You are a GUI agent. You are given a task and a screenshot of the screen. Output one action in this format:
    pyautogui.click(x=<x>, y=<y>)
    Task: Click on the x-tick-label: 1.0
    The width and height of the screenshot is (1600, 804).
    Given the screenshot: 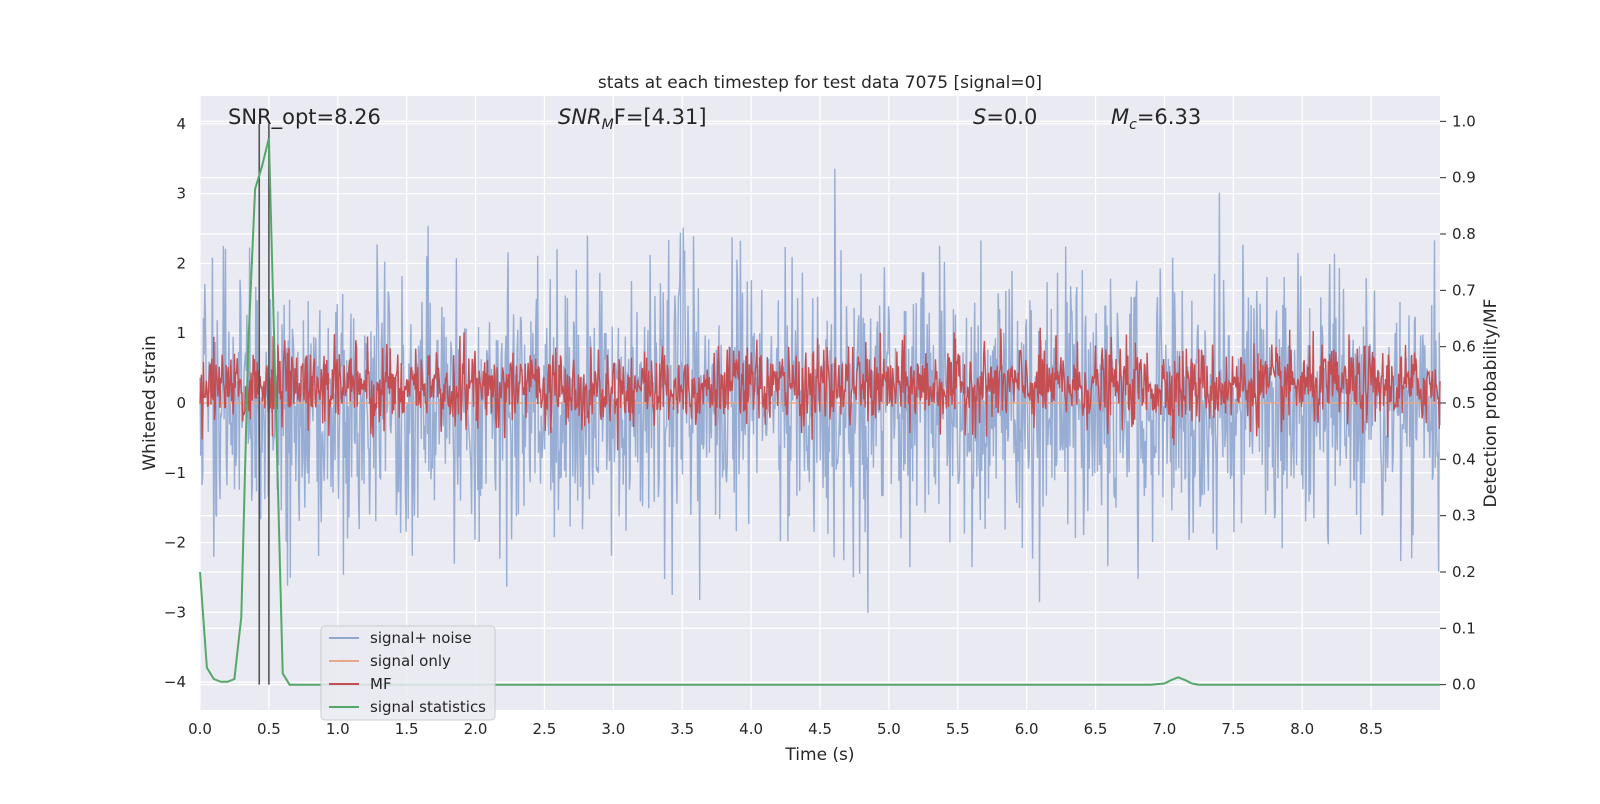 What is the action you would take?
    pyautogui.click(x=338, y=729)
    